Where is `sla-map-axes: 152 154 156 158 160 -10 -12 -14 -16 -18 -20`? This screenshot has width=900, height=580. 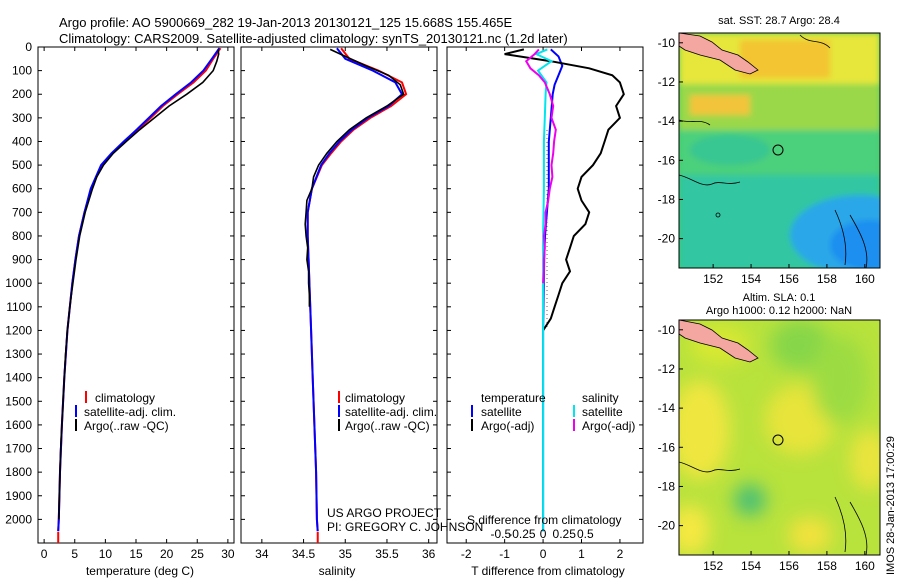 sla-map-axes: 152 154 156 158 160 -10 -12 -14 -16 -18 -20 is located at coordinates (767, 448).